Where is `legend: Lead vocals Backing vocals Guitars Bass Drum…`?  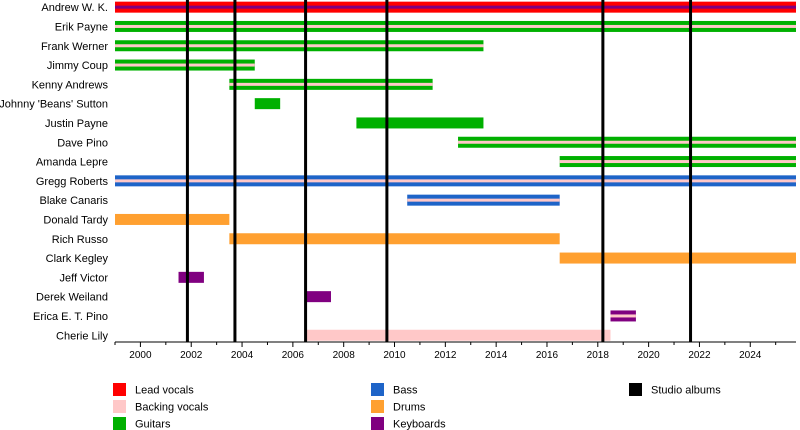 legend: Lead vocals Backing vocals Guitars Bass Drum… is located at coordinates (417, 406).